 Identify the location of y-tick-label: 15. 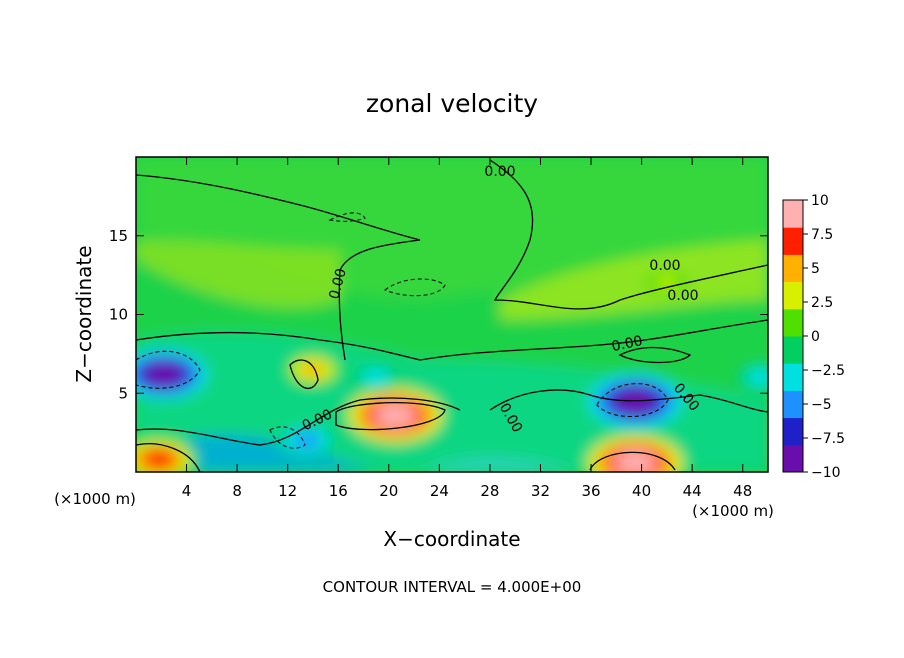
(118, 236).